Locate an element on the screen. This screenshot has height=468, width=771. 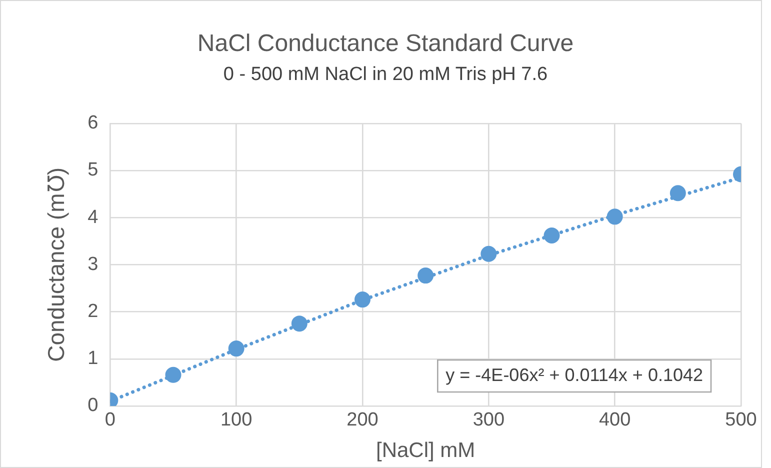
chart-subtitle: 0 - 500 mM NaCl in 20 mM Tris pH 7.6 is located at coordinates (385, 75).